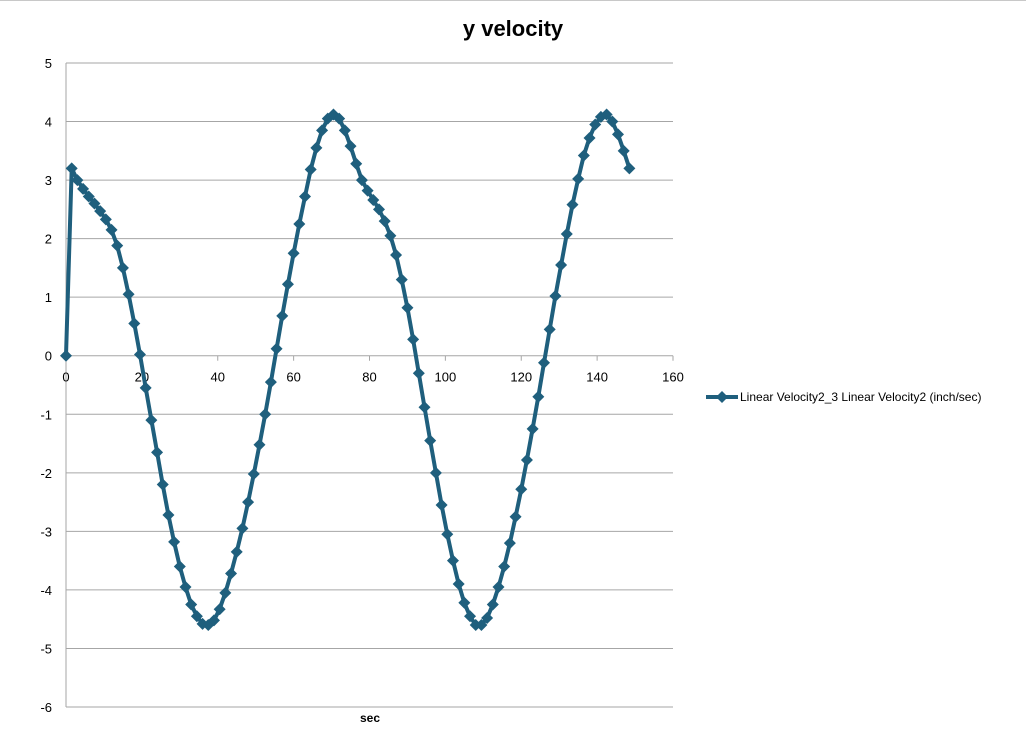  I want to click on x-tick-label: 60, so click(293, 377).